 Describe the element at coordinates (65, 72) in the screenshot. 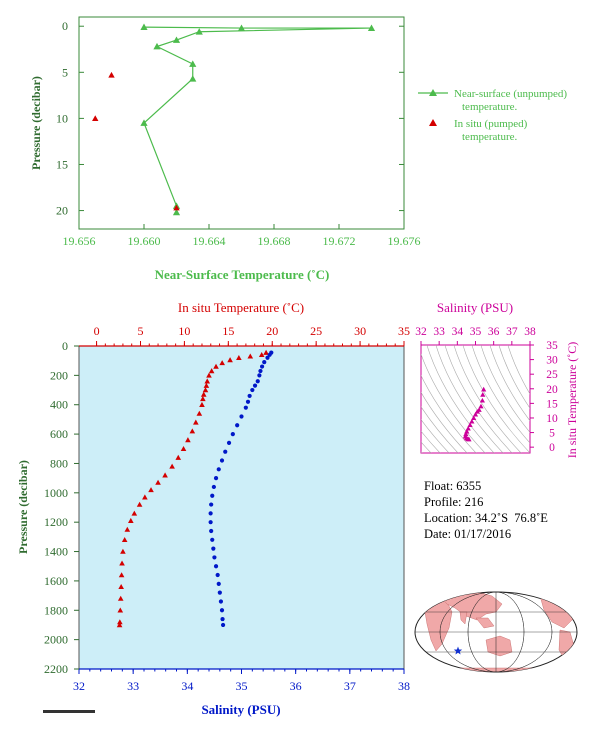

I see `near-surface-y-tick-label: 5` at that location.